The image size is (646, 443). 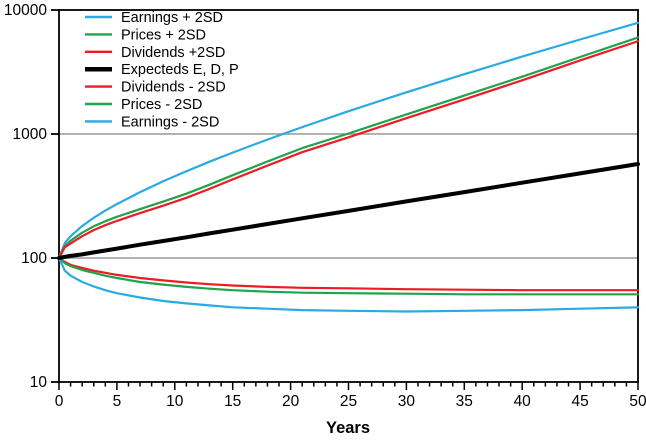 What do you see at coordinates (407, 401) in the screenshot?
I see `x-tick-label-30: 30` at bounding box center [407, 401].